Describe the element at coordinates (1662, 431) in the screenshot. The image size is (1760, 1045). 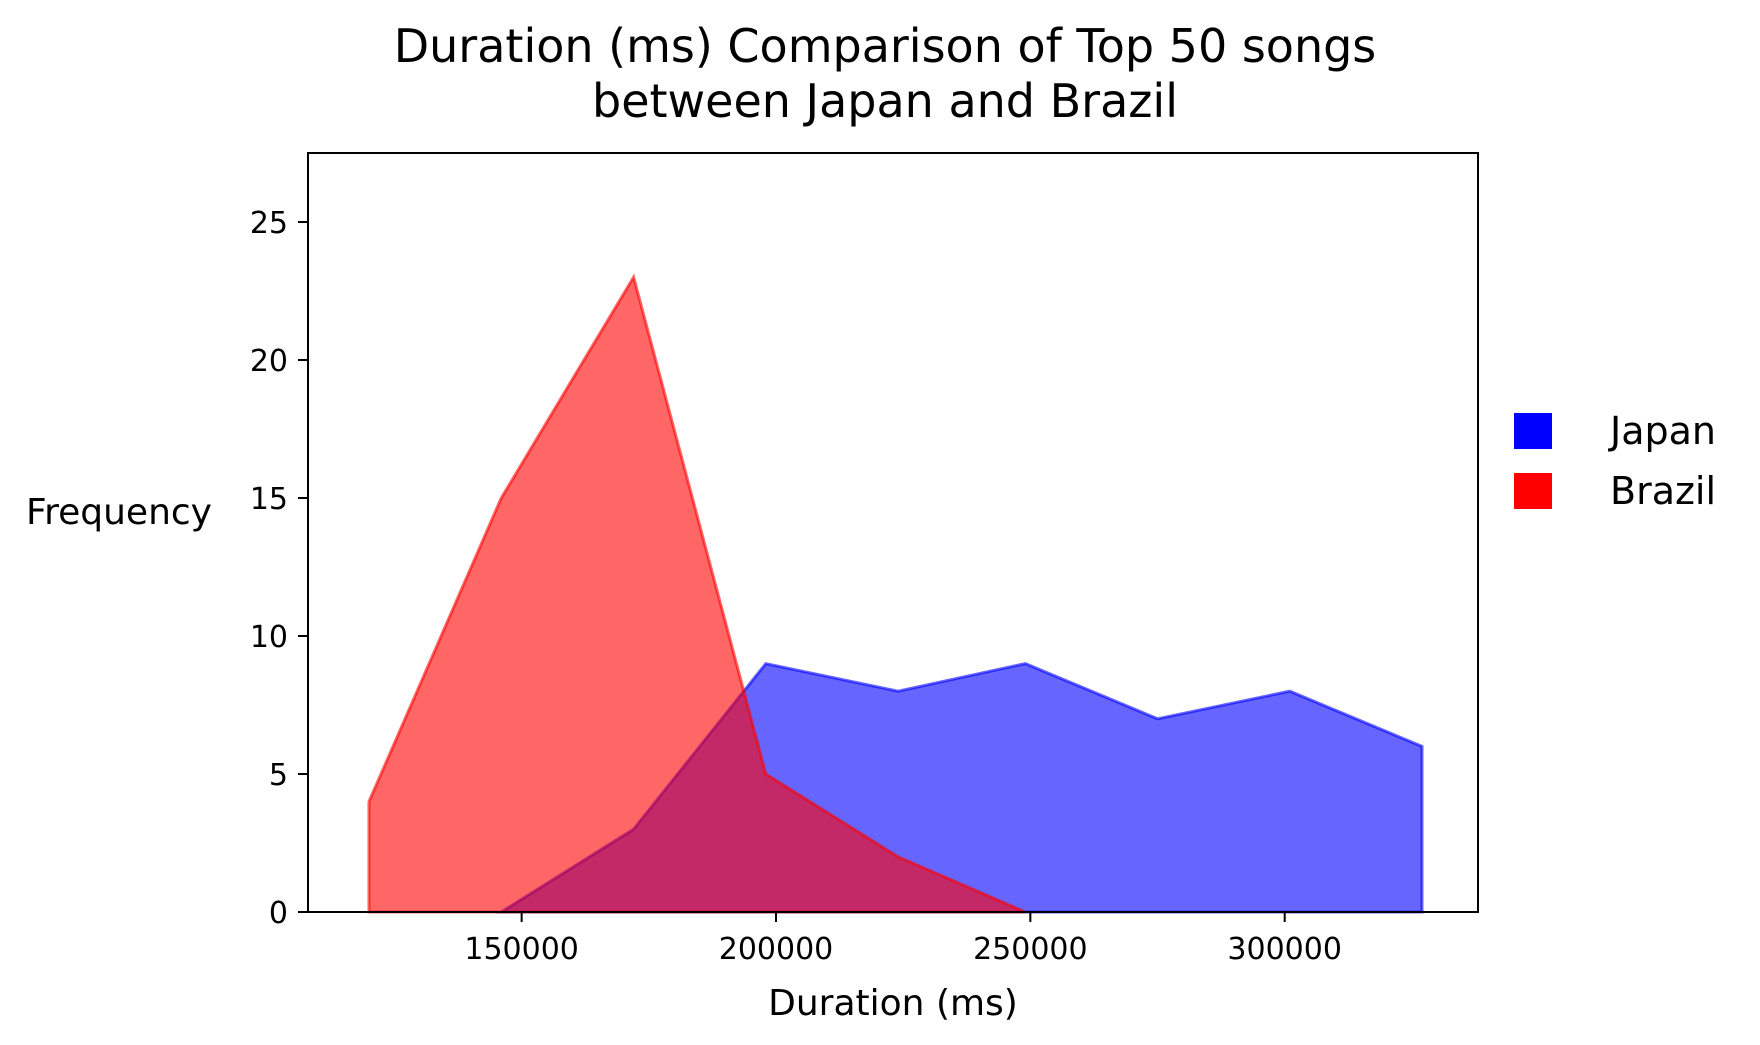
I see `legend-label-japan: Japan` at that location.